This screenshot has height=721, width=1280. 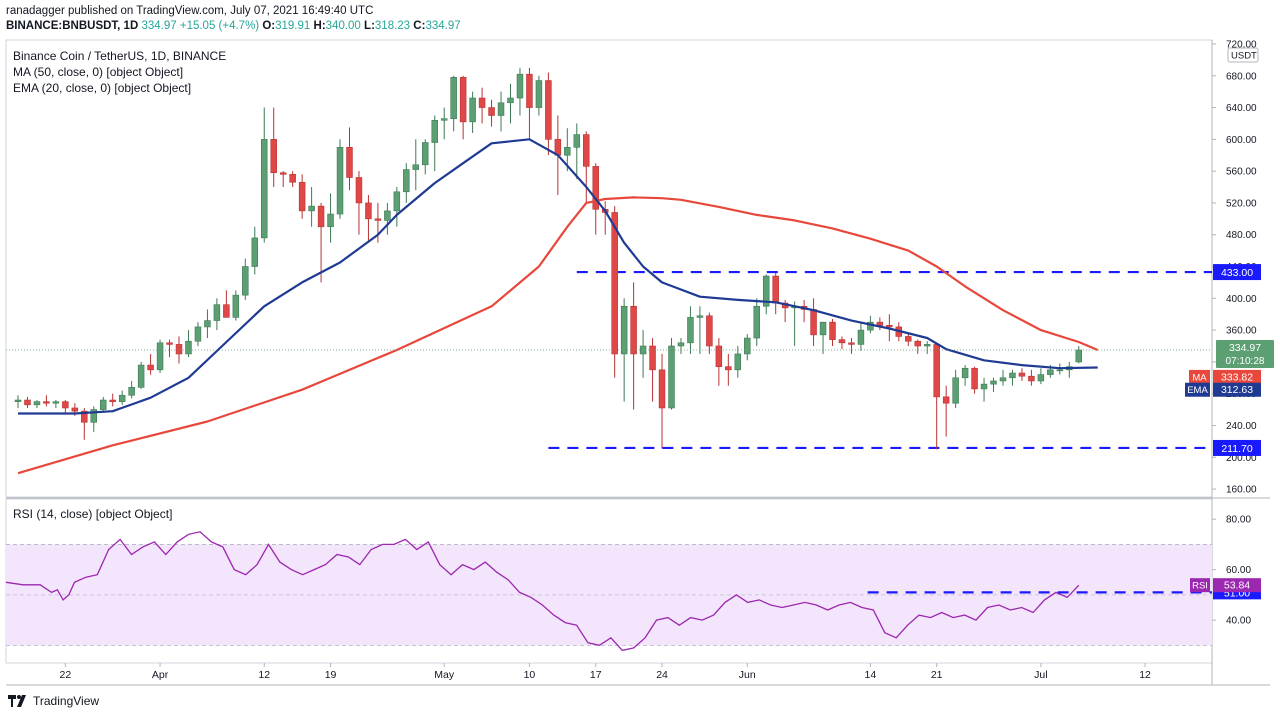 What do you see at coordinates (444, 675) in the screenshot?
I see `time-axis-tick-label: May` at bounding box center [444, 675].